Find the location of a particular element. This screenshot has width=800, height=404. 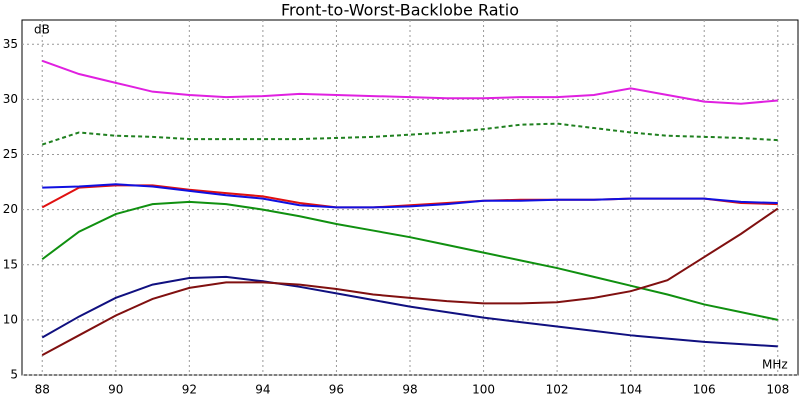

x-tick-label: 108 is located at coordinates (777, 390).